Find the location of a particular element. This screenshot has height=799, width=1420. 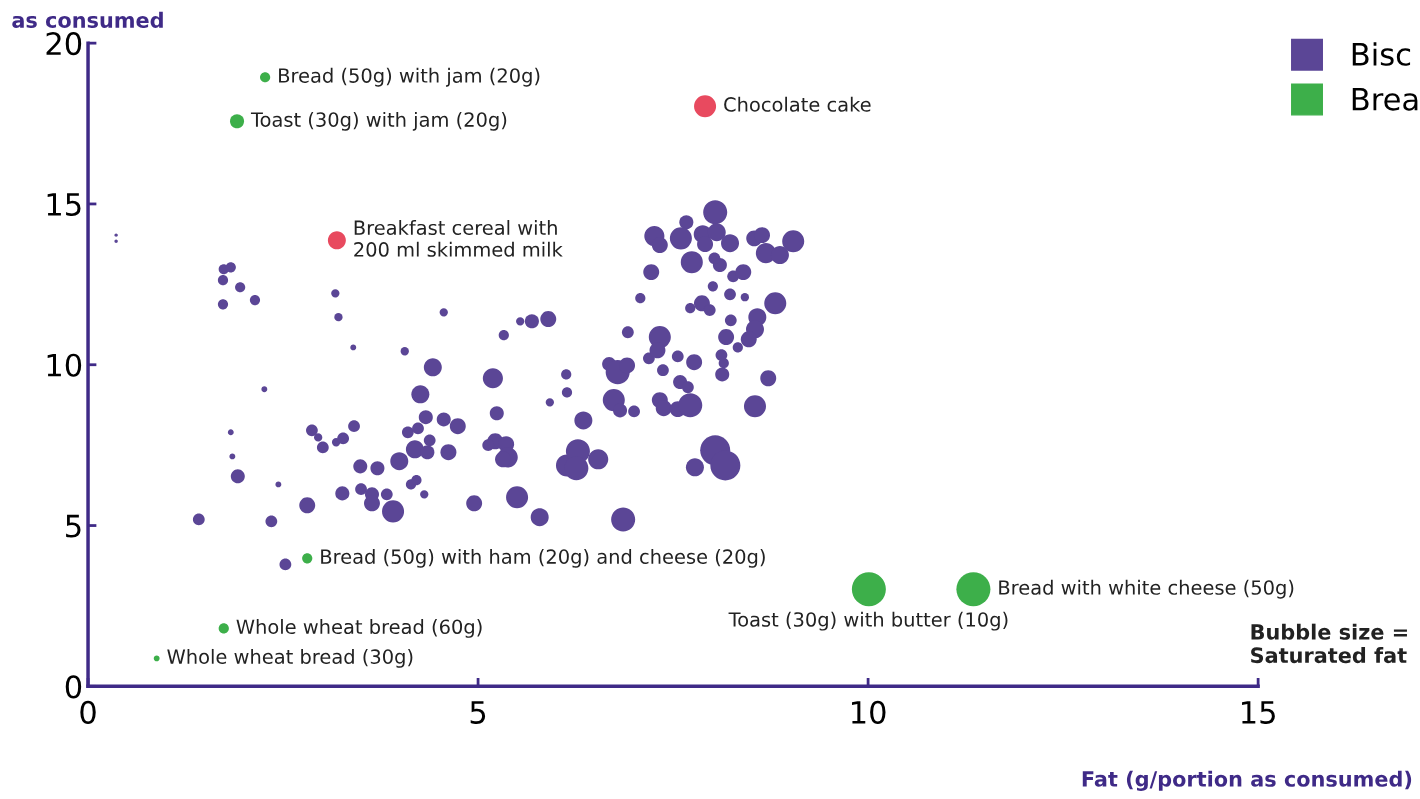

annotation: Chocolate cake is located at coordinates (797, 104).